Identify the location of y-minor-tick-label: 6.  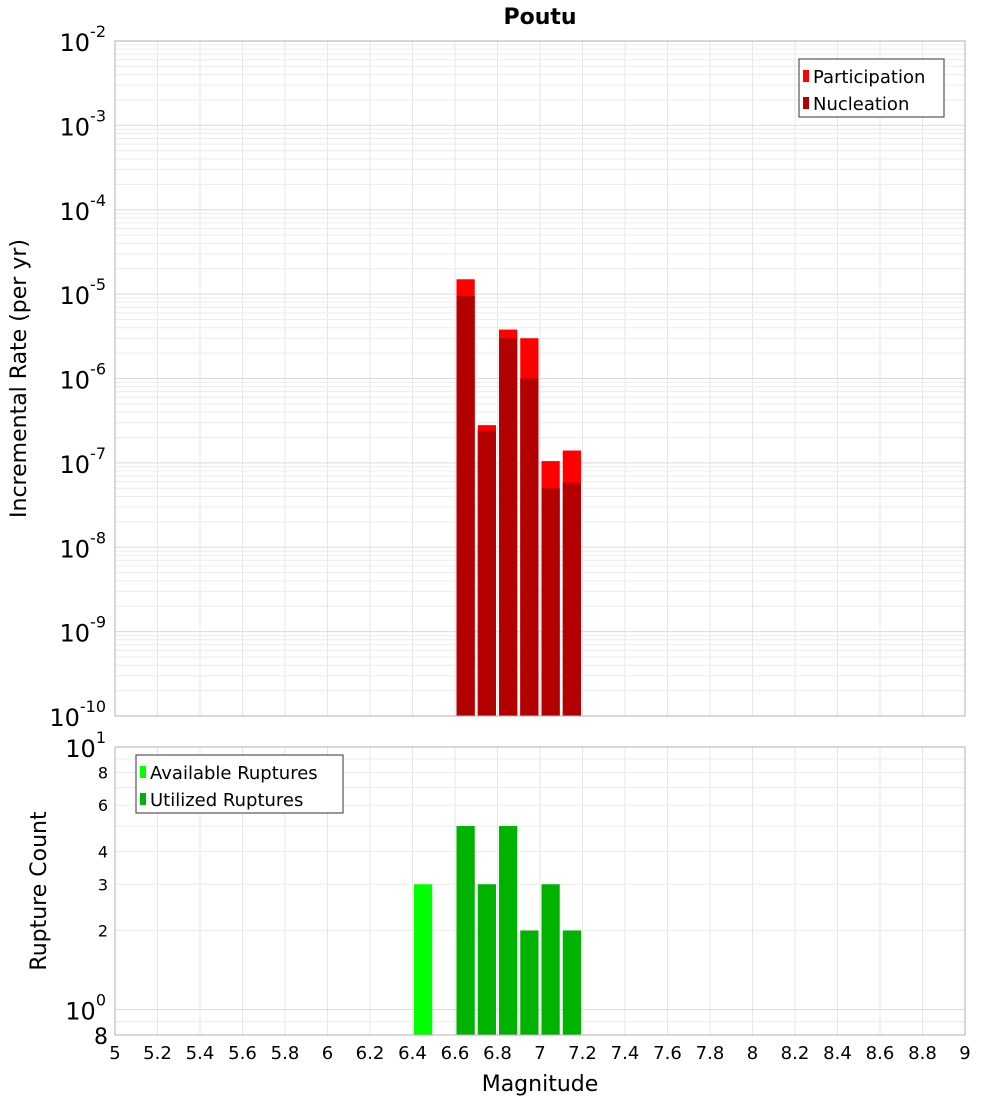
(103, 805).